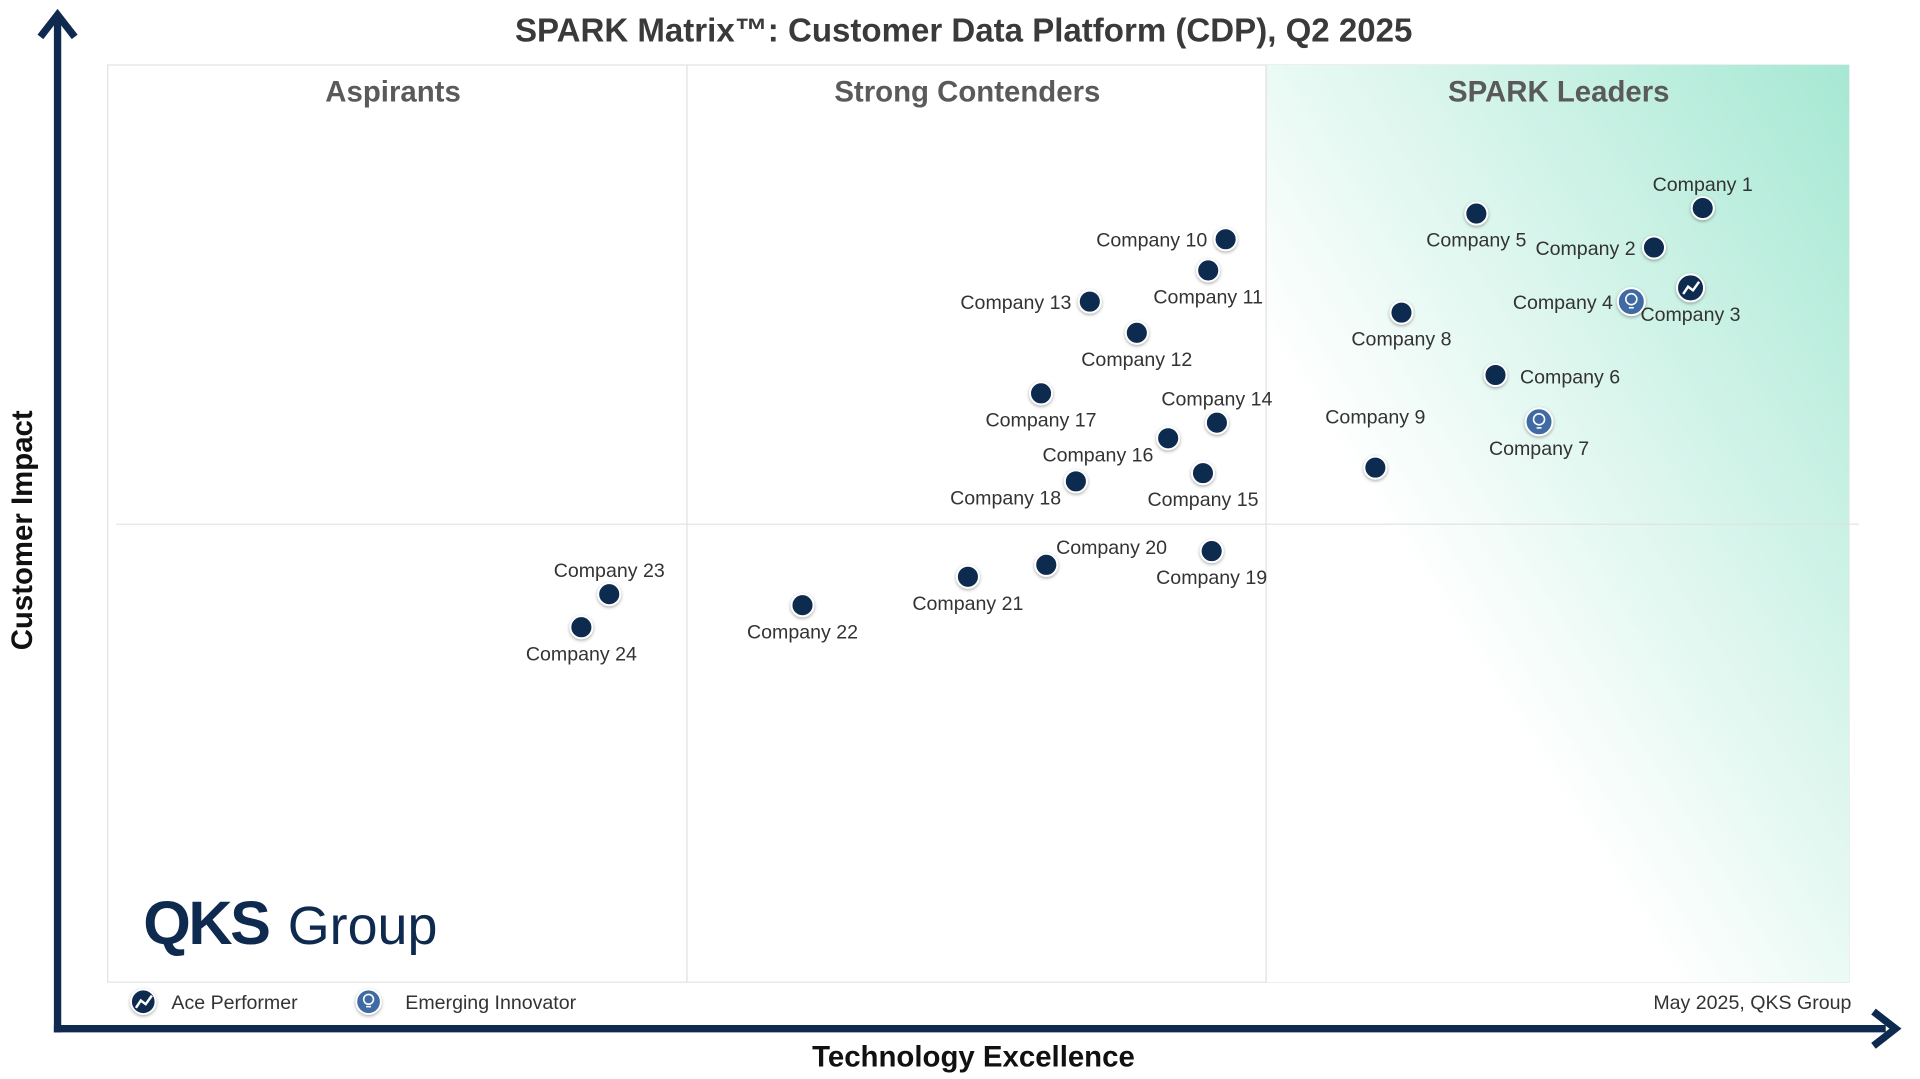 This screenshot has width=1920, height=1079. What do you see at coordinates (1752, 1003) in the screenshot?
I see `footer-credit: May 2025, QKS Group` at bounding box center [1752, 1003].